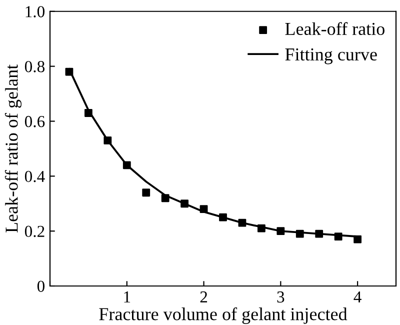  What do you see at coordinates (334, 29) in the screenshot?
I see `legend-label: Leak-off ratio` at bounding box center [334, 29].